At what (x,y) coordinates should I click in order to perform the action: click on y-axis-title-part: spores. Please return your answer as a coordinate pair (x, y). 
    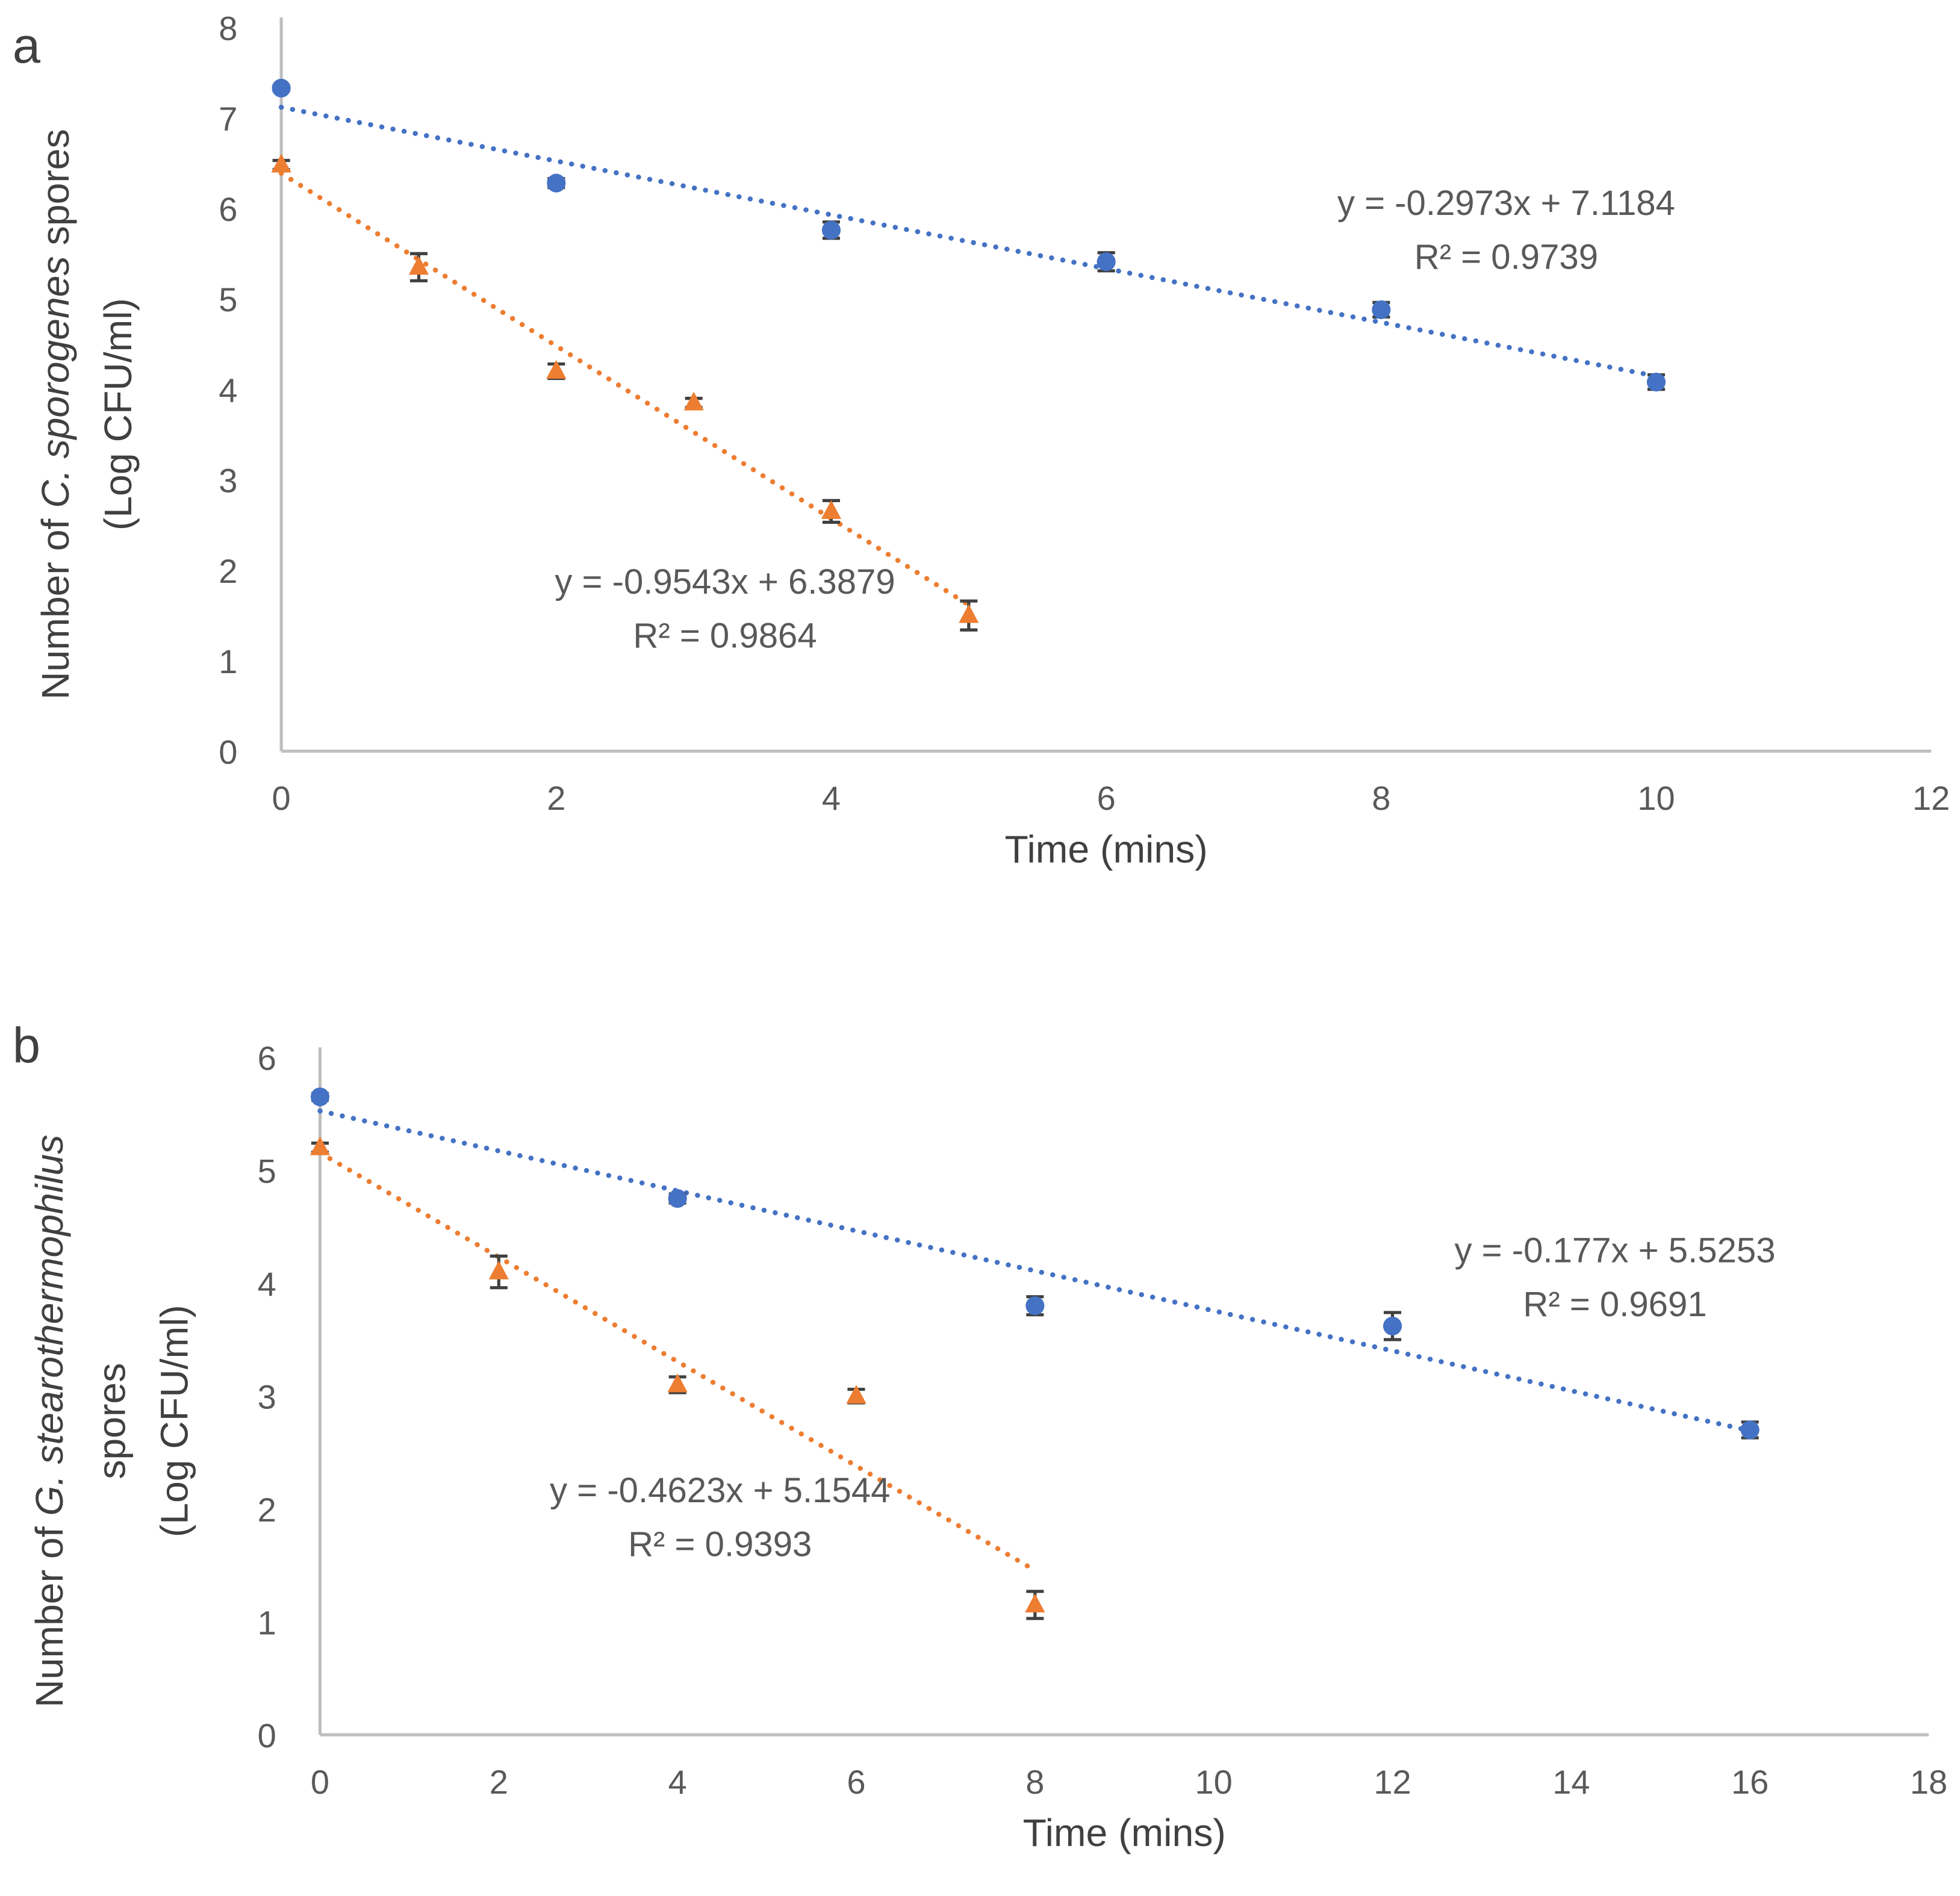
    Looking at the image, I should click on (56, 192).